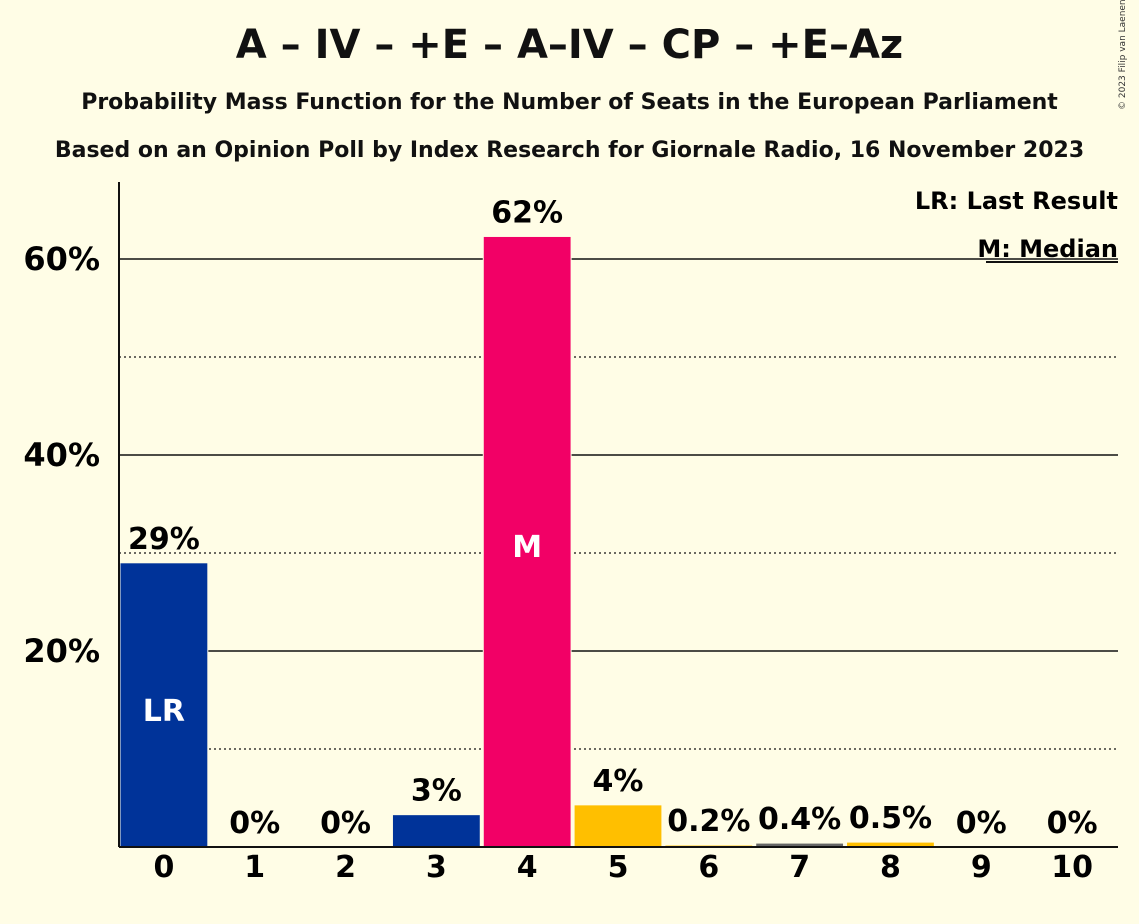 Image resolution: width=1139 pixels, height=924 pixels. Describe the element at coordinates (708, 867) in the screenshot. I see `x-tick-label-6: 6` at that location.